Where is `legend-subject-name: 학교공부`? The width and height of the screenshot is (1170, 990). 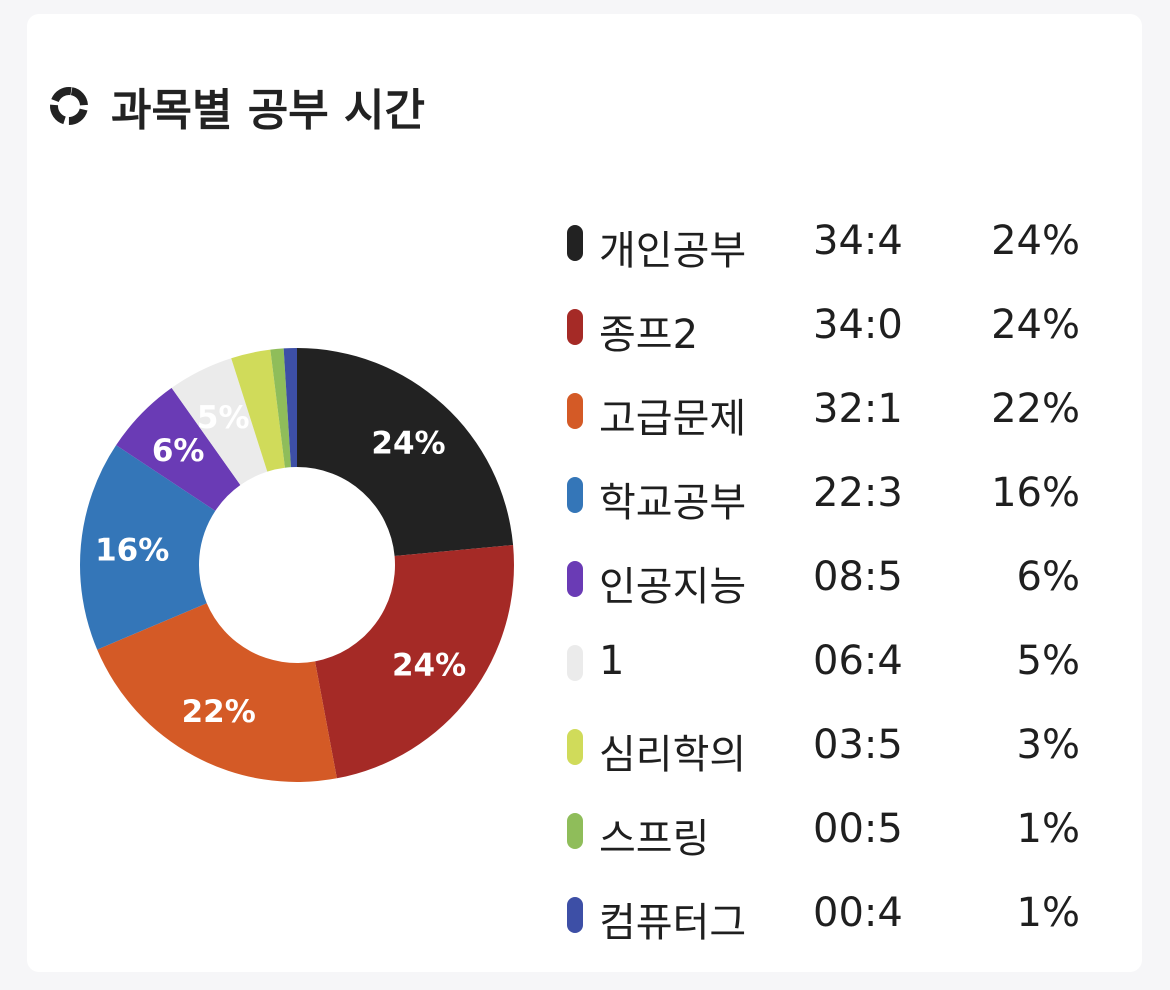
legend-subject-name: 학교공부 is located at coordinates (673, 503).